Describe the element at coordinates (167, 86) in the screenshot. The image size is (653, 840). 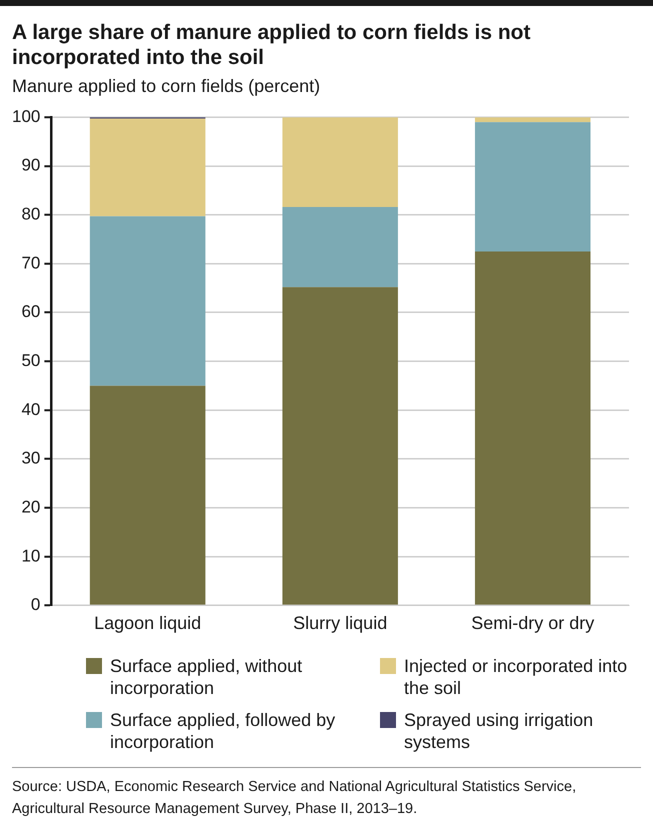
I see `chart-subtitle: Manure applied to corn fields (percent)` at that location.